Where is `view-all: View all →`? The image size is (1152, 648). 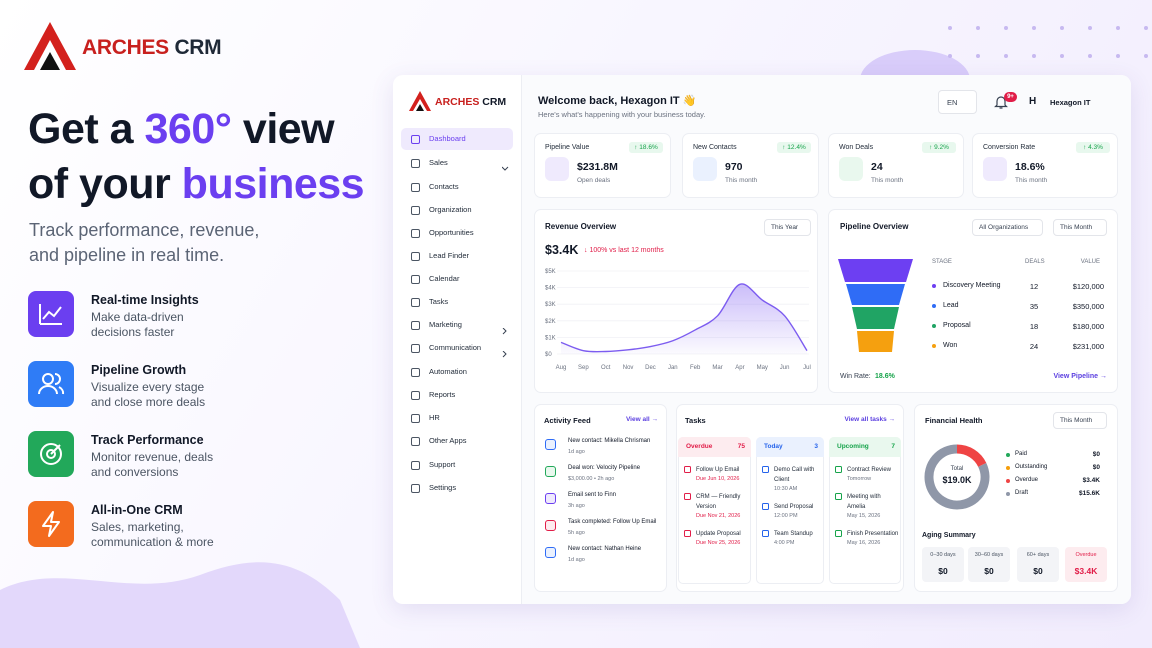 view-all: View all → is located at coordinates (641, 419).